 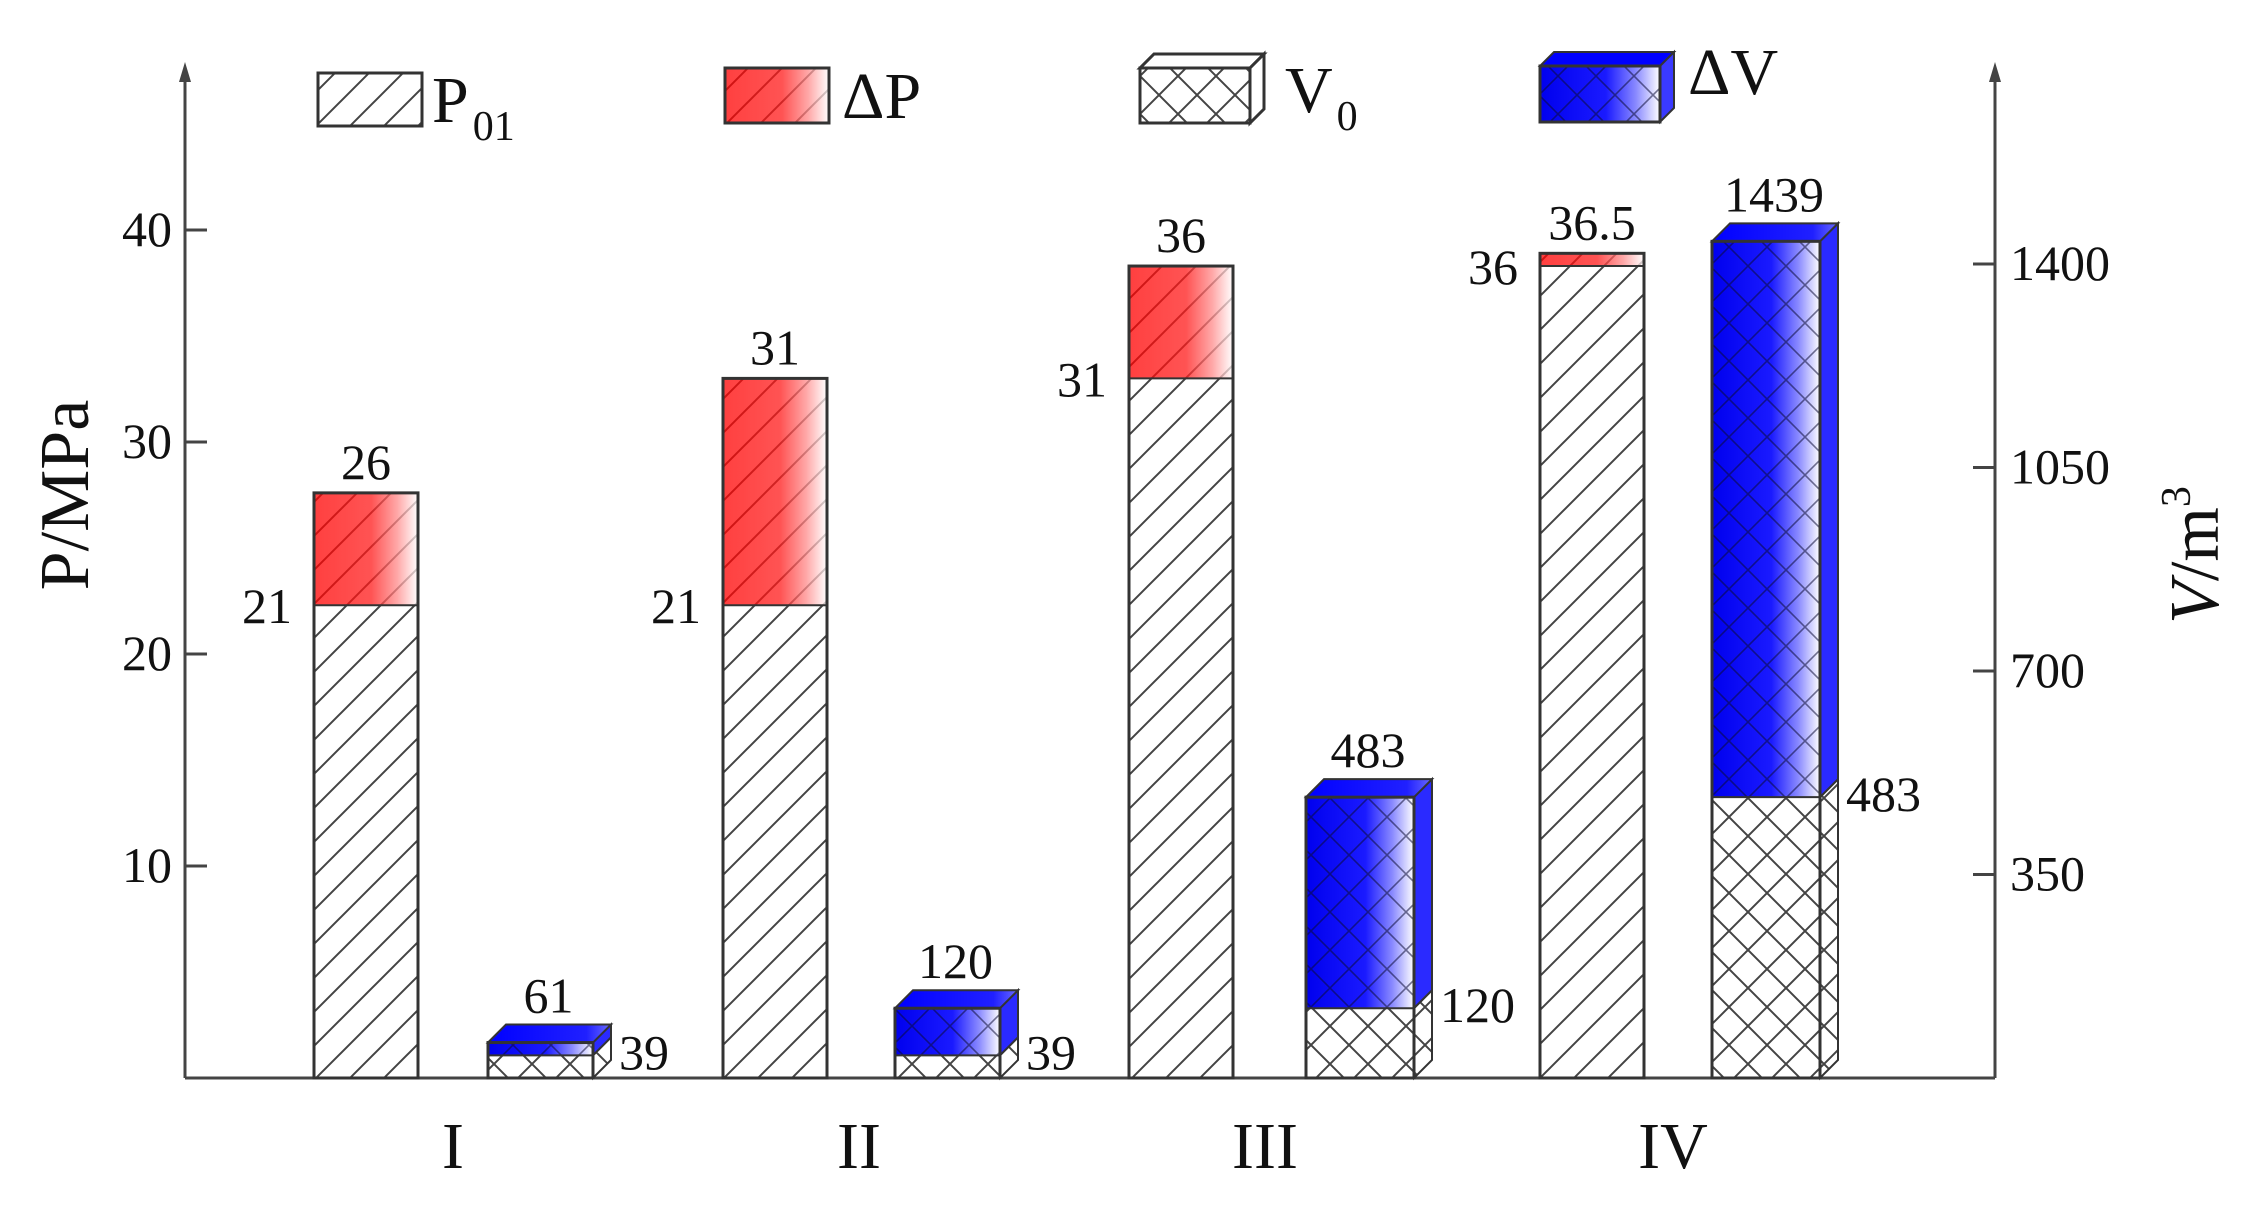 I want to click on left-tick-label: 30, so click(x=147, y=441).